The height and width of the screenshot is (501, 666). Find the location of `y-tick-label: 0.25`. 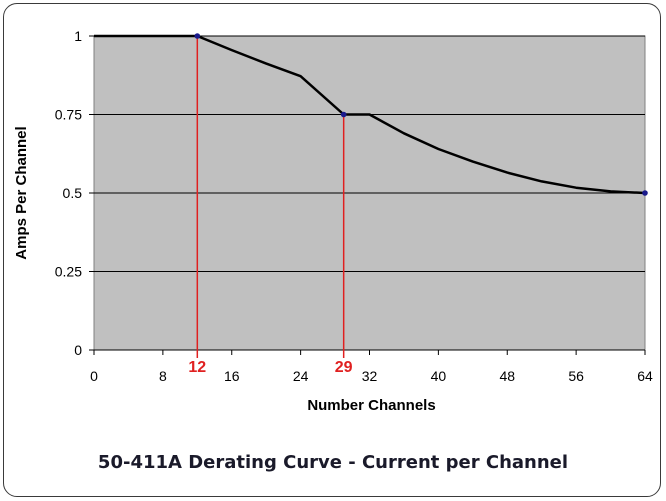

y-tick-label: 0.25 is located at coordinates (68, 272).